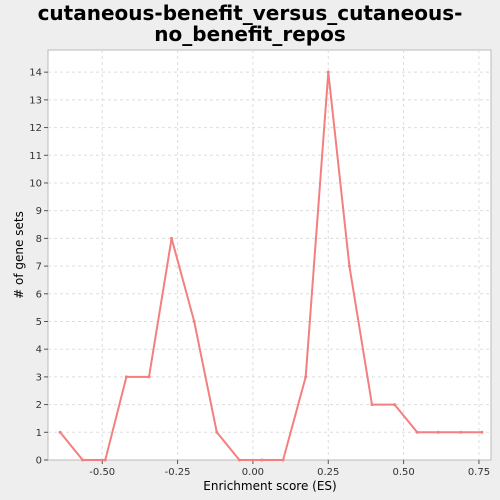 The width and height of the screenshot is (500, 500). What do you see at coordinates (39, 294) in the screenshot?
I see `y-tick-label: 6` at bounding box center [39, 294].